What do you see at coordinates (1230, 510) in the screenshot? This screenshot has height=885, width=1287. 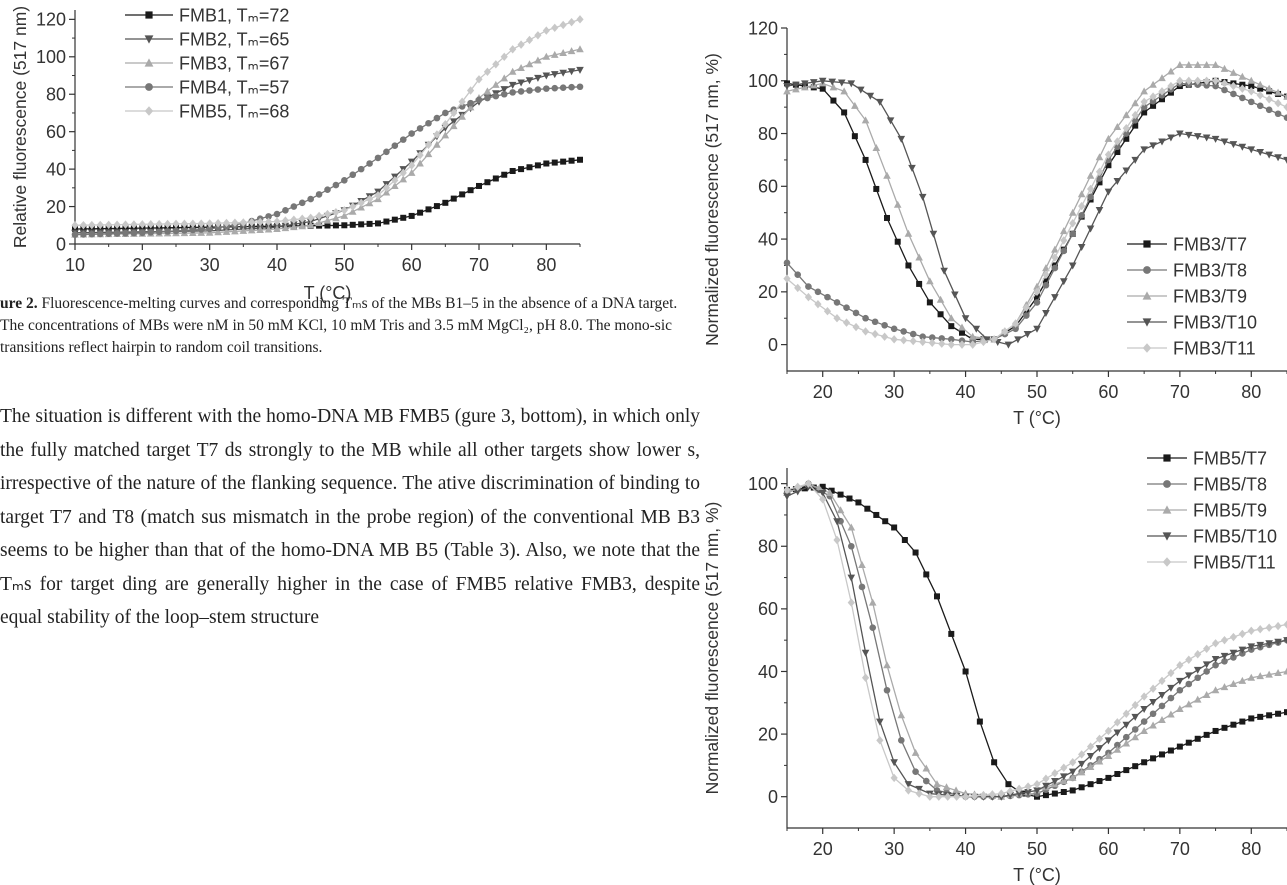 I see `legend-label: FMB5/T9` at bounding box center [1230, 510].